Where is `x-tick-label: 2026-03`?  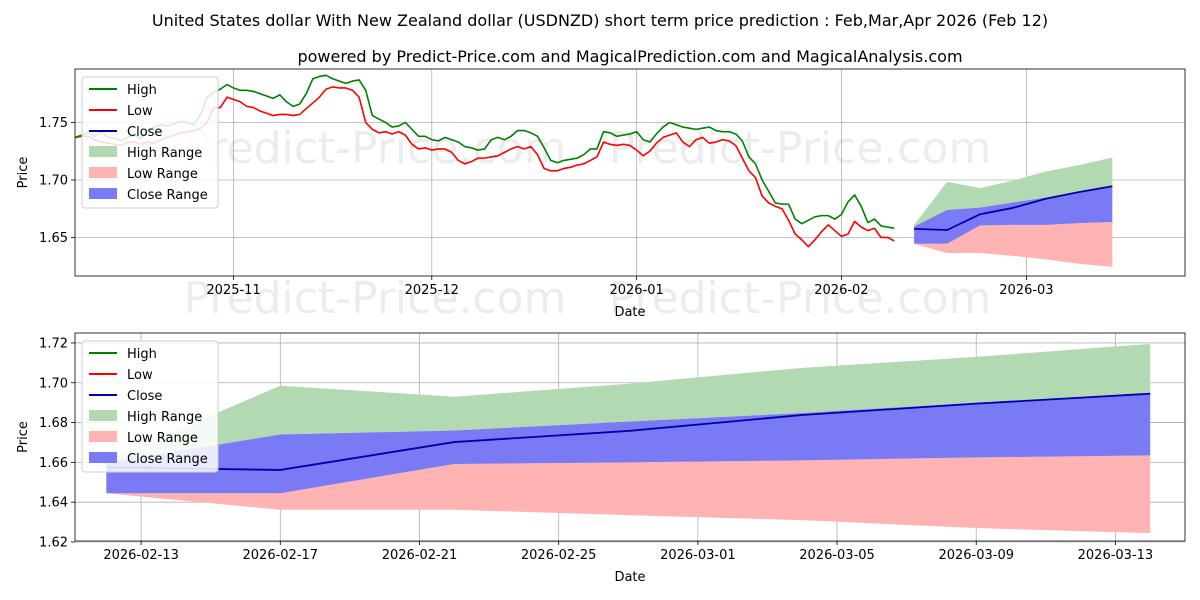 x-tick-label: 2026-03 is located at coordinates (1026, 290).